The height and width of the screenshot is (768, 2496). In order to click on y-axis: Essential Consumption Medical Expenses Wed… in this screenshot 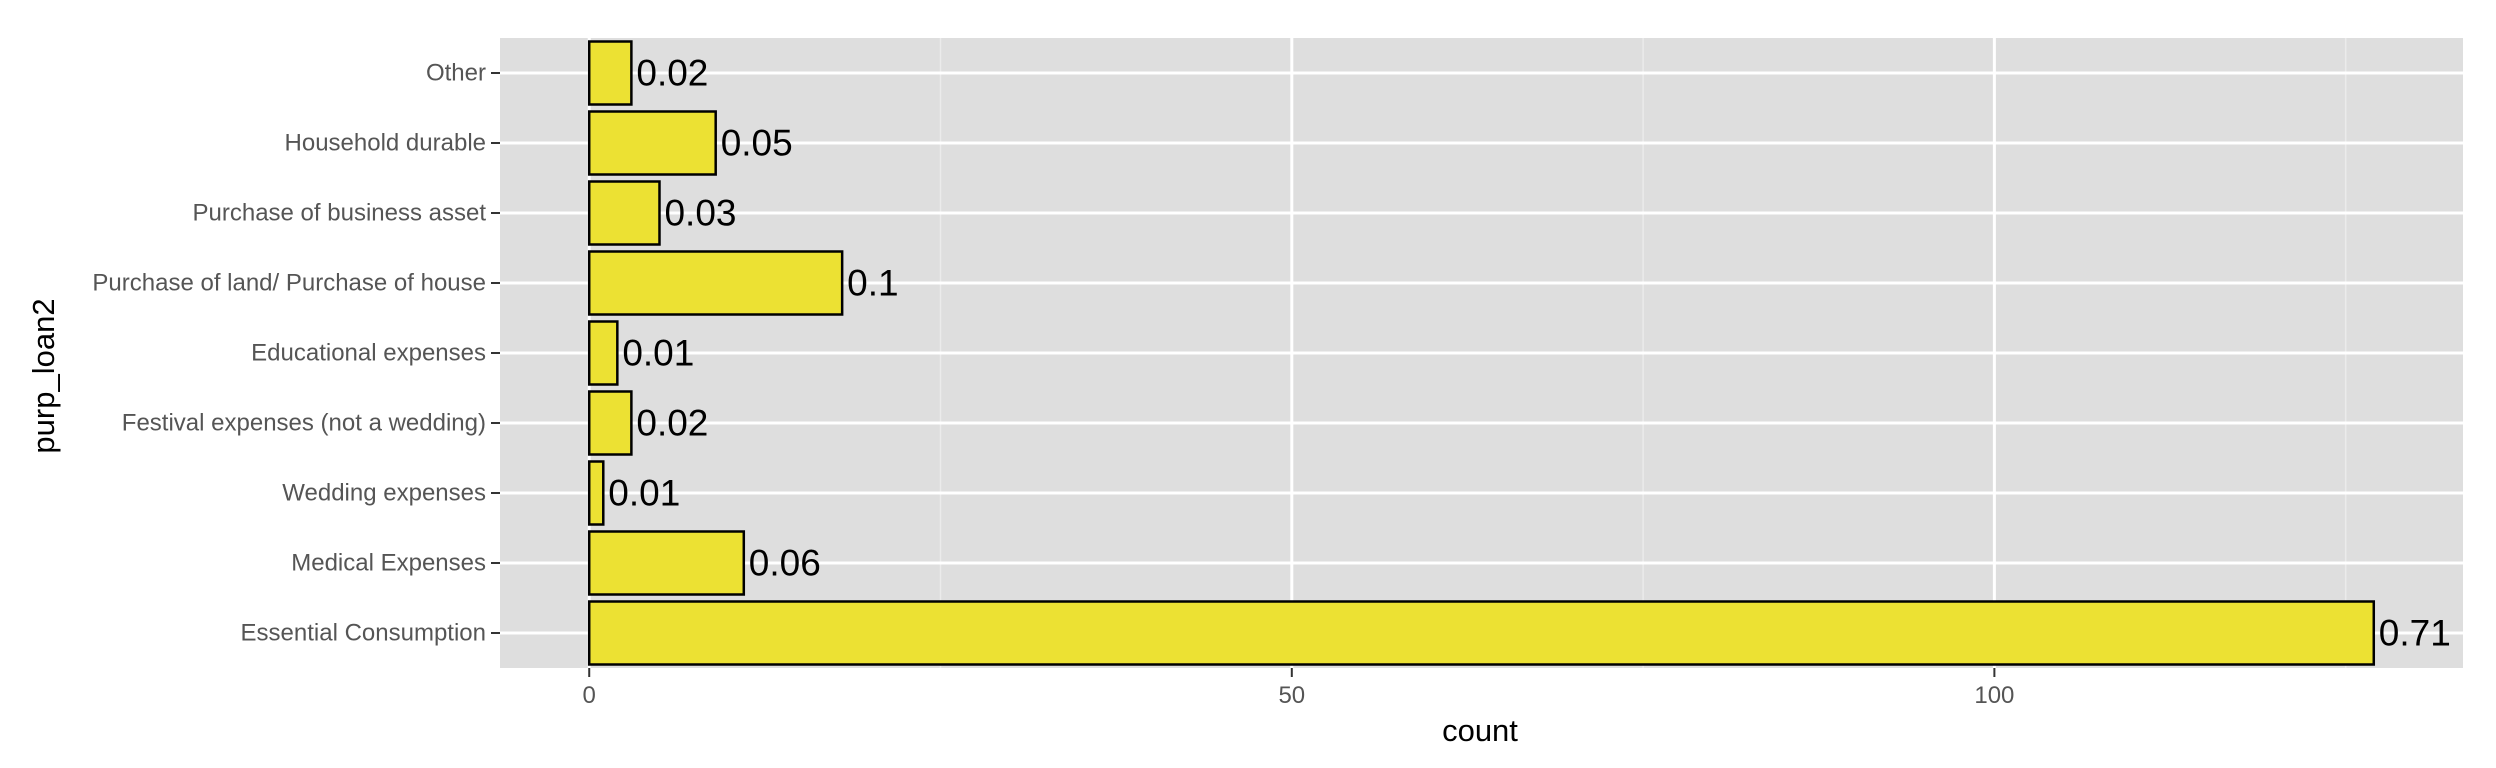, I will do `click(296, 353)`.